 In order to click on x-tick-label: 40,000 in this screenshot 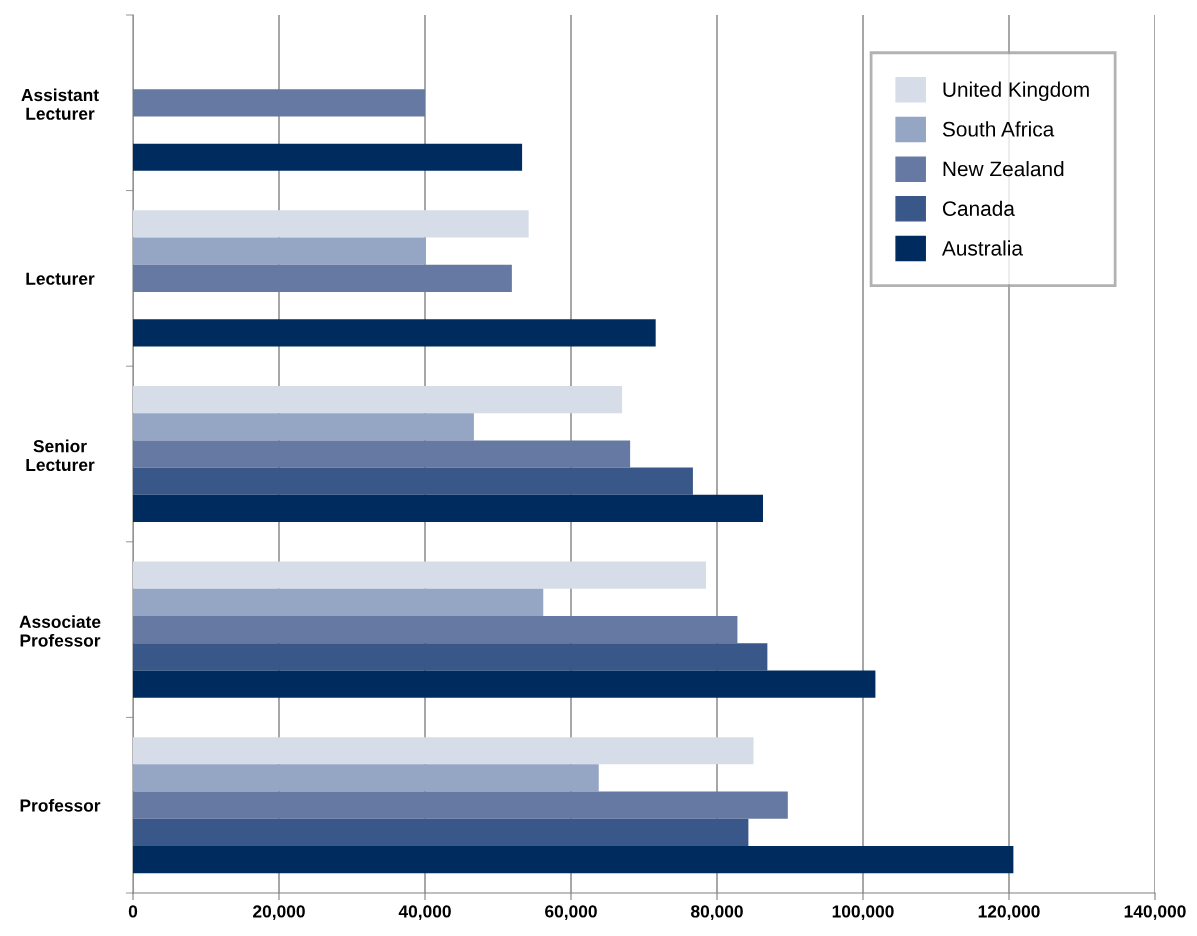, I will do `click(424, 913)`.